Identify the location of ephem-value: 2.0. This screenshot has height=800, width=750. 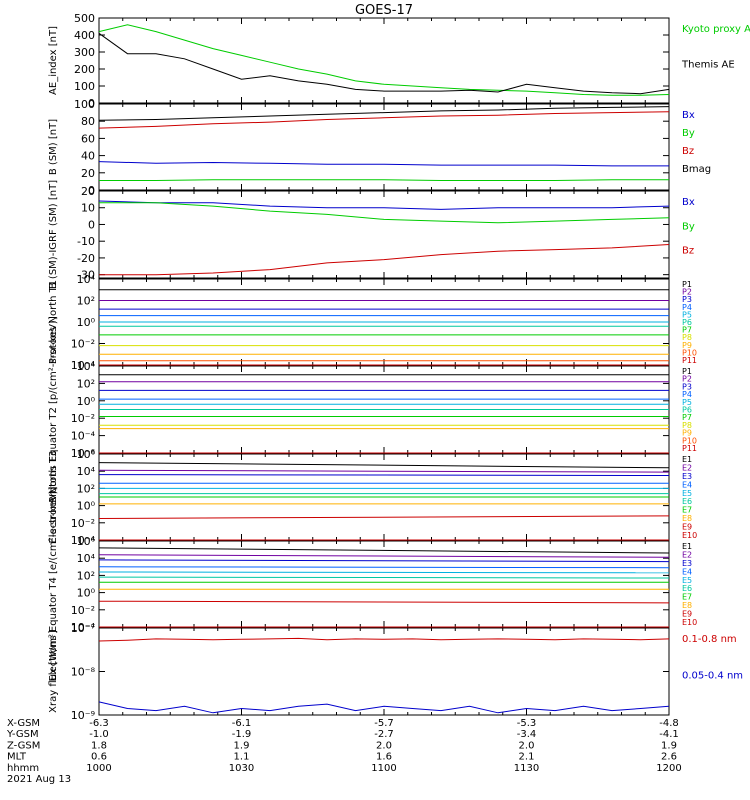
(384, 745).